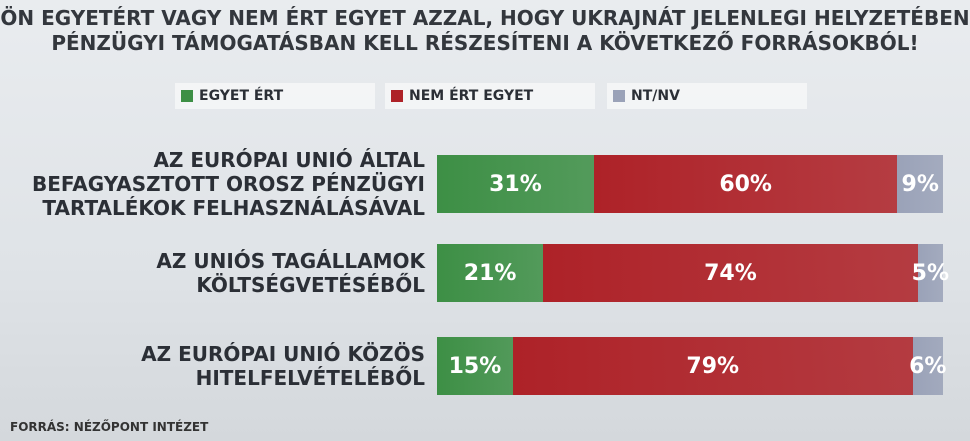 Image resolution: width=970 pixels, height=441 pixels. I want to click on value-label: 5%, so click(930, 273).